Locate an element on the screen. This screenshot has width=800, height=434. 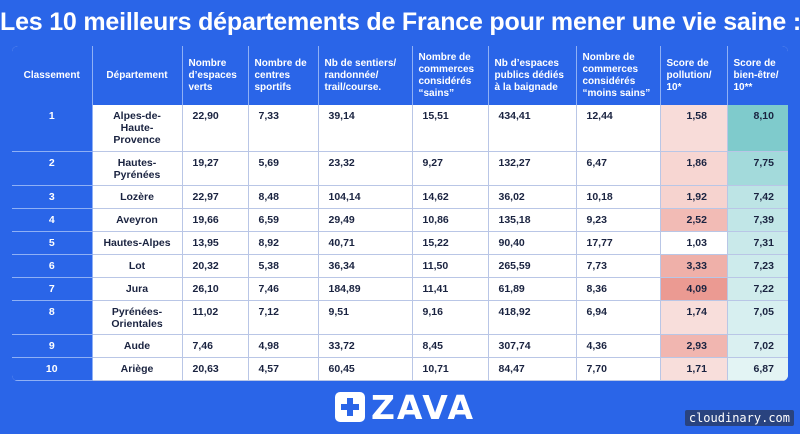
pollution-score-cell: 3,33 is located at coordinates (694, 266).